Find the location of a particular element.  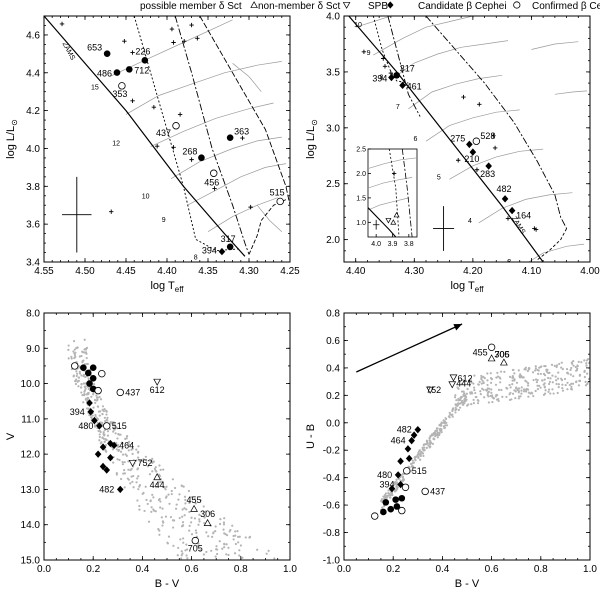

x-tick-label: 1.0 is located at coordinates (290, 569).